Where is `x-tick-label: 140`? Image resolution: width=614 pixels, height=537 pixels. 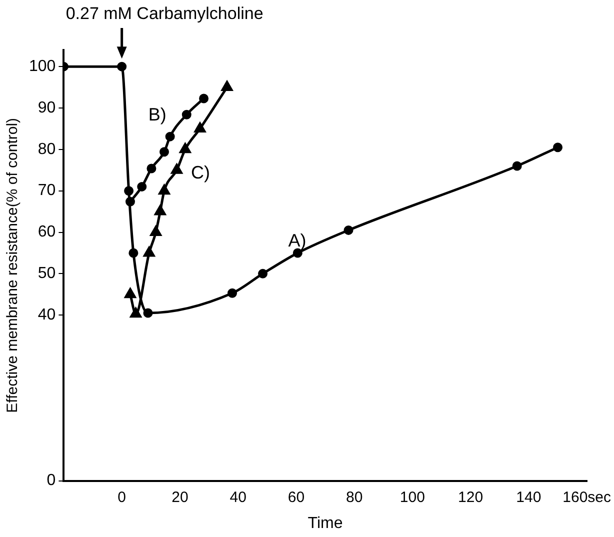 x-tick-label: 140 is located at coordinates (529, 497).